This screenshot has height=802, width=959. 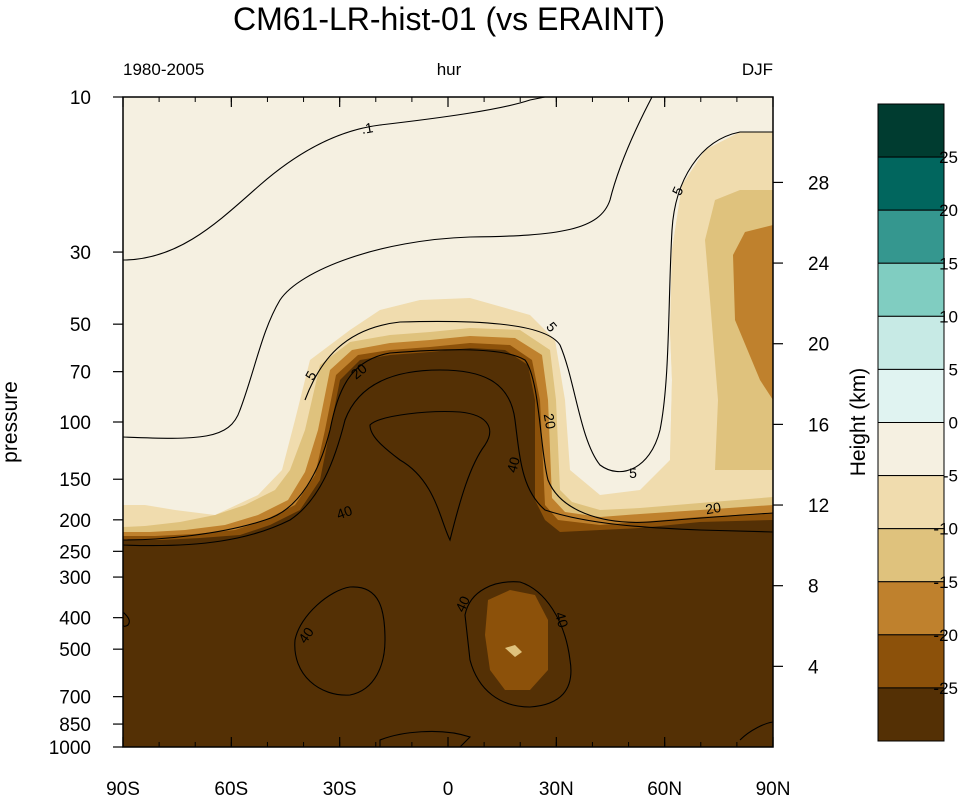 What do you see at coordinates (773, 789) in the screenshot?
I see `x-tick-label: 90N` at bounding box center [773, 789].